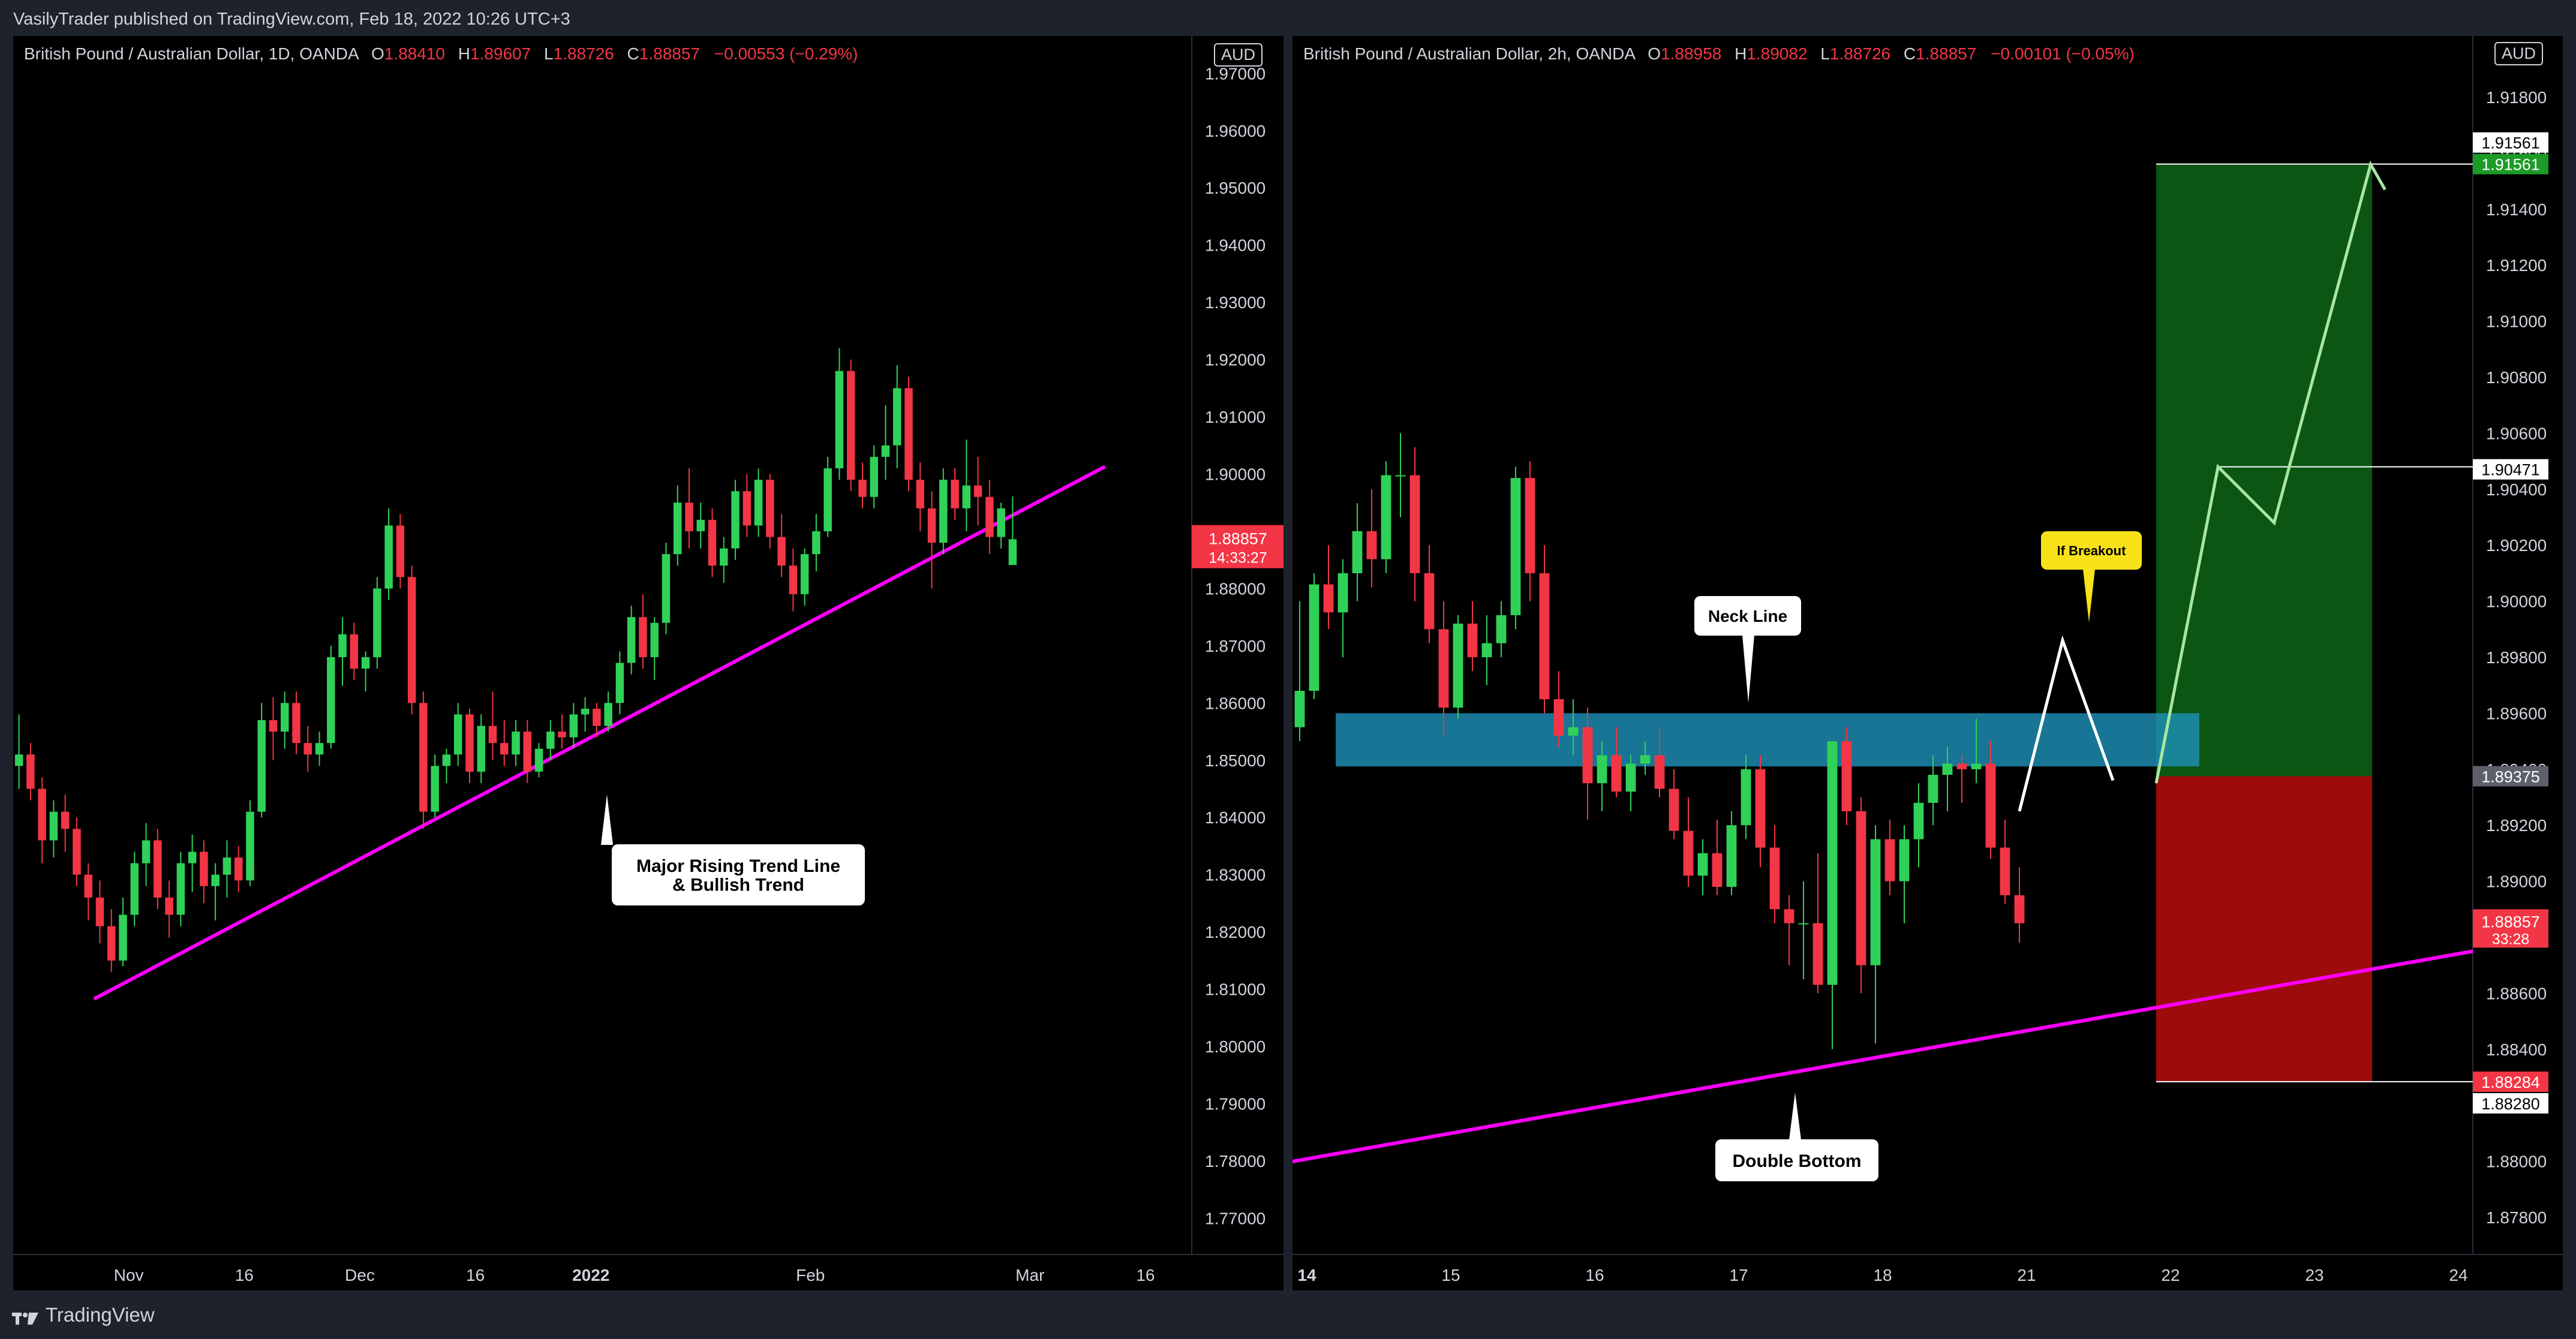 The height and width of the screenshot is (1339, 2576). I want to click on h2-entry-price-label-text: 1.89375, so click(2511, 777).